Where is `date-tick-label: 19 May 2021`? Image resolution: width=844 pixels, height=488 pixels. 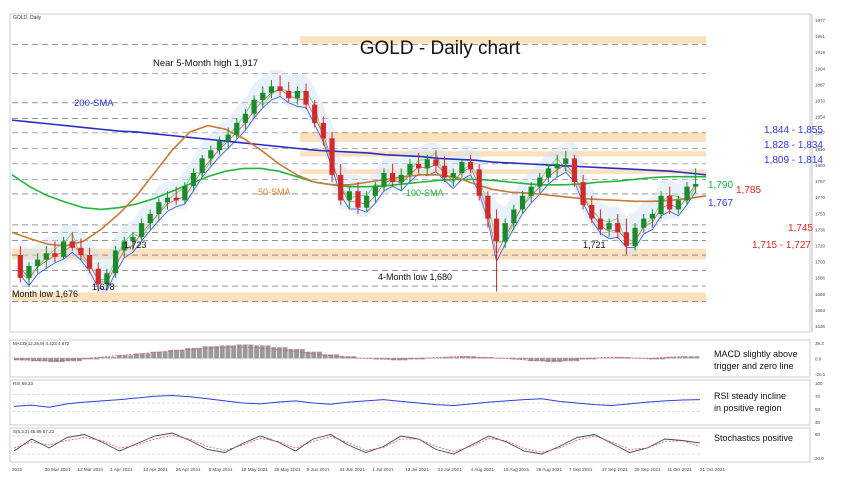
date-tick-label: 19 May 2021 is located at coordinates (254, 469).